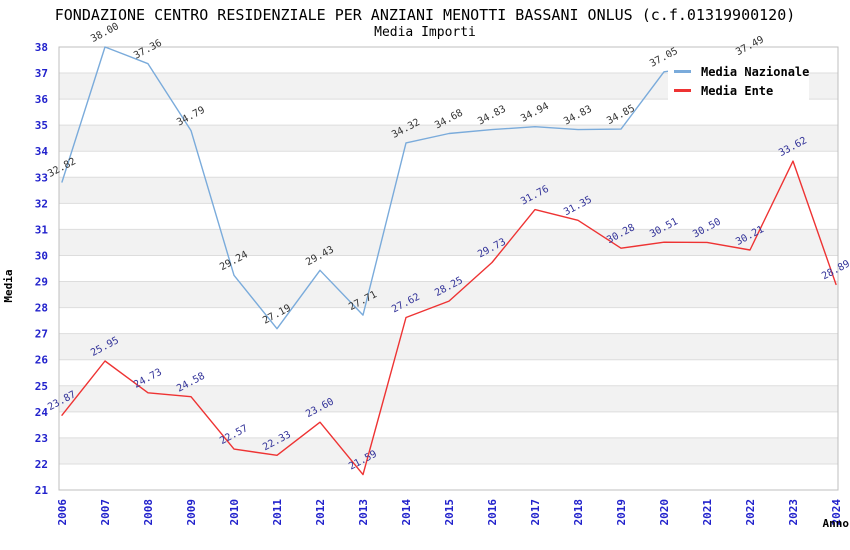 The height and width of the screenshot is (550, 850). I want to click on data-label: 38.00, so click(105, 33).